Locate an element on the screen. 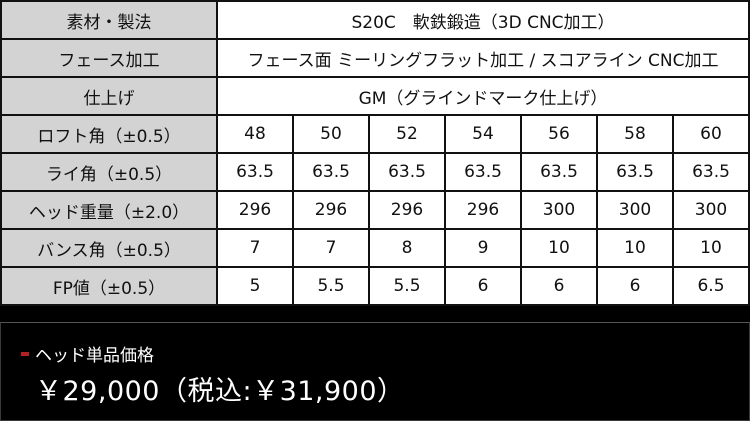 This screenshot has height=421, width=750. price-value: ￥29,000（税込:￥31,900） is located at coordinates (220, 391).